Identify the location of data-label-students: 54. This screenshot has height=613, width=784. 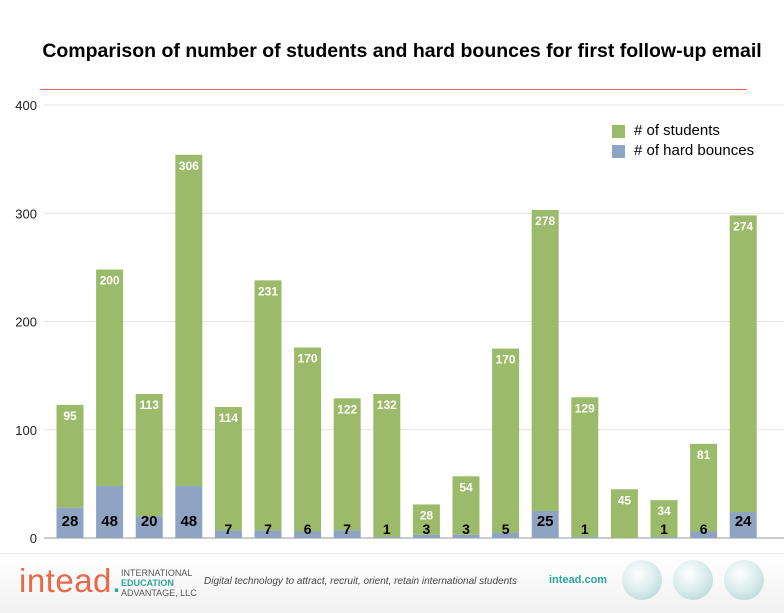
(466, 487).